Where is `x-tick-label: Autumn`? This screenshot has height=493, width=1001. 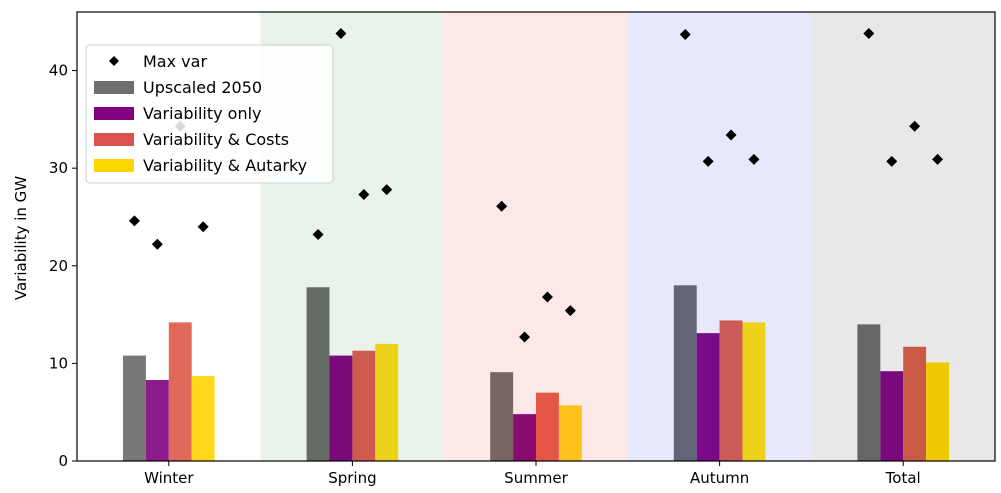
x-tick-label: Autumn is located at coordinates (719, 478).